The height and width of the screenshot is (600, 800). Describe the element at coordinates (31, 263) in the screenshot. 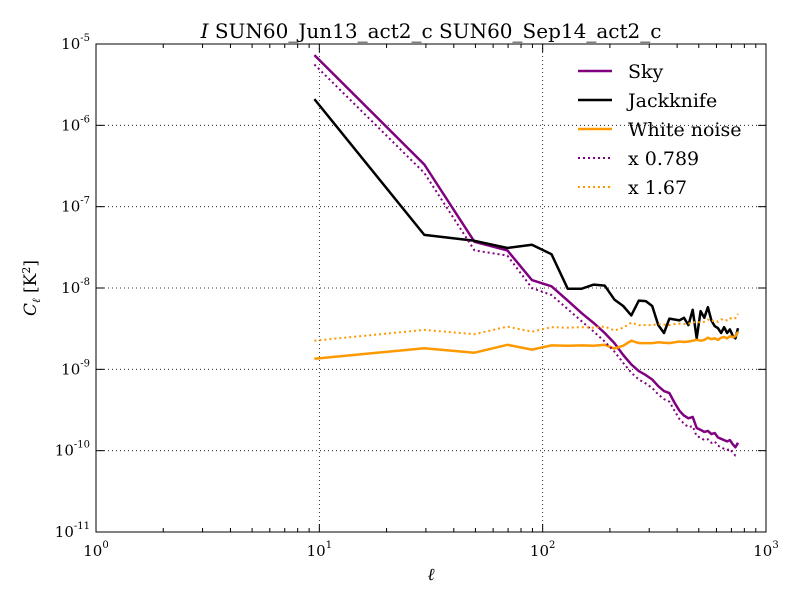

I see `y-axis-label-unit-close: ]` at that location.